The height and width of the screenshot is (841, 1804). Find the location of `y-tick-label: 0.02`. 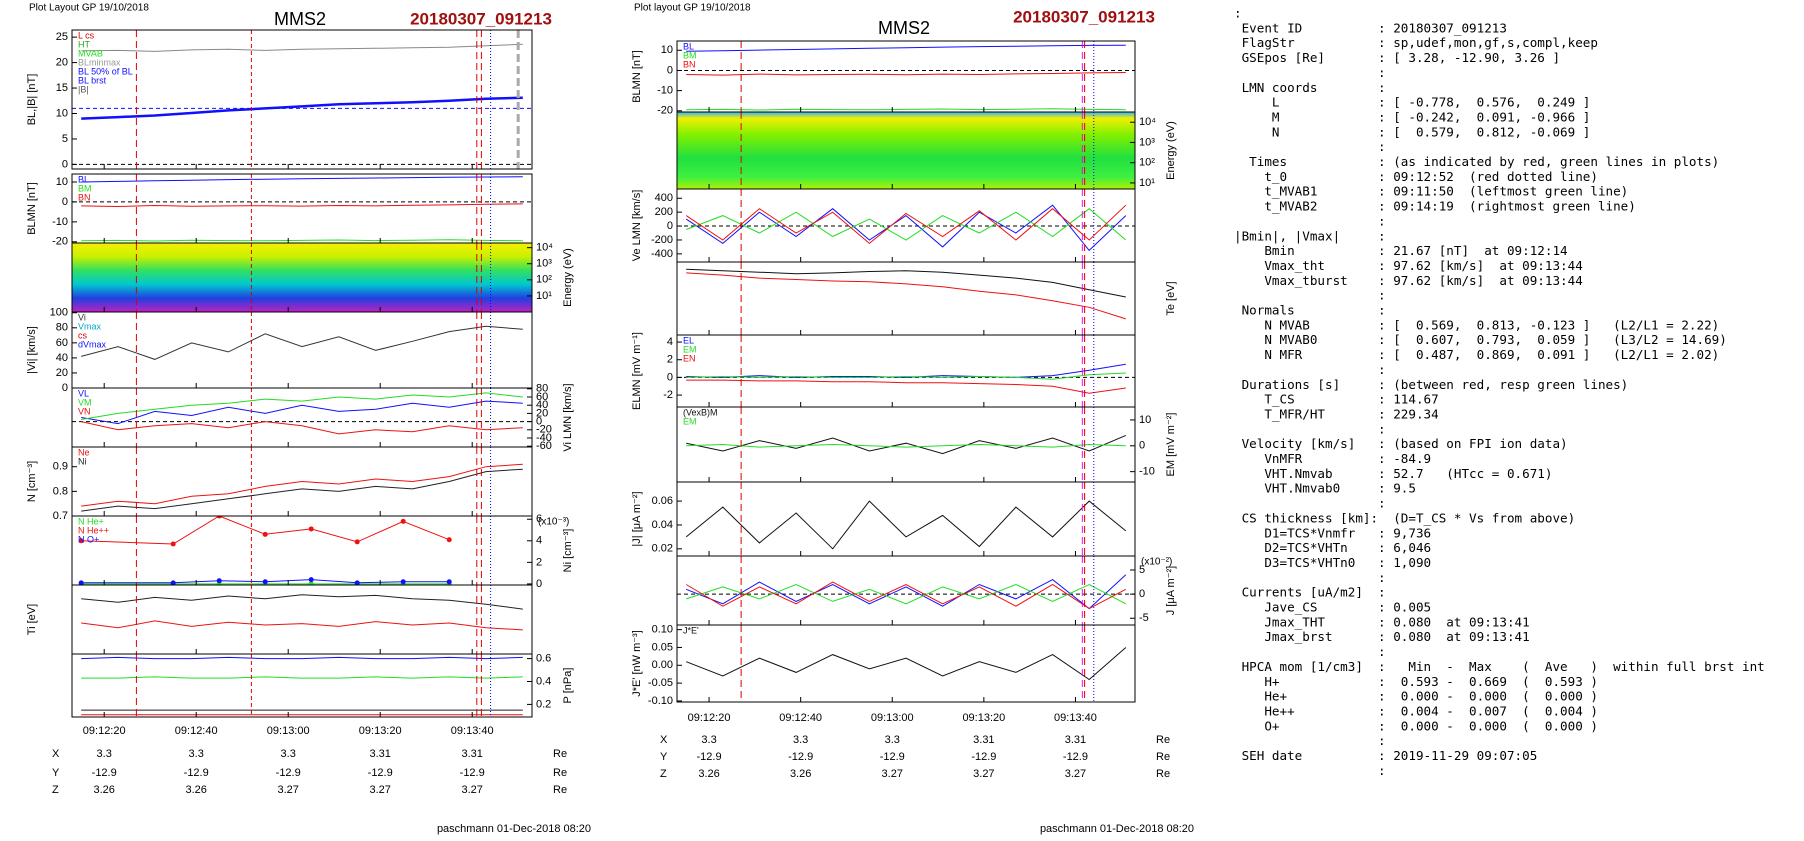

y-tick-label: 0.02 is located at coordinates (662, 549).